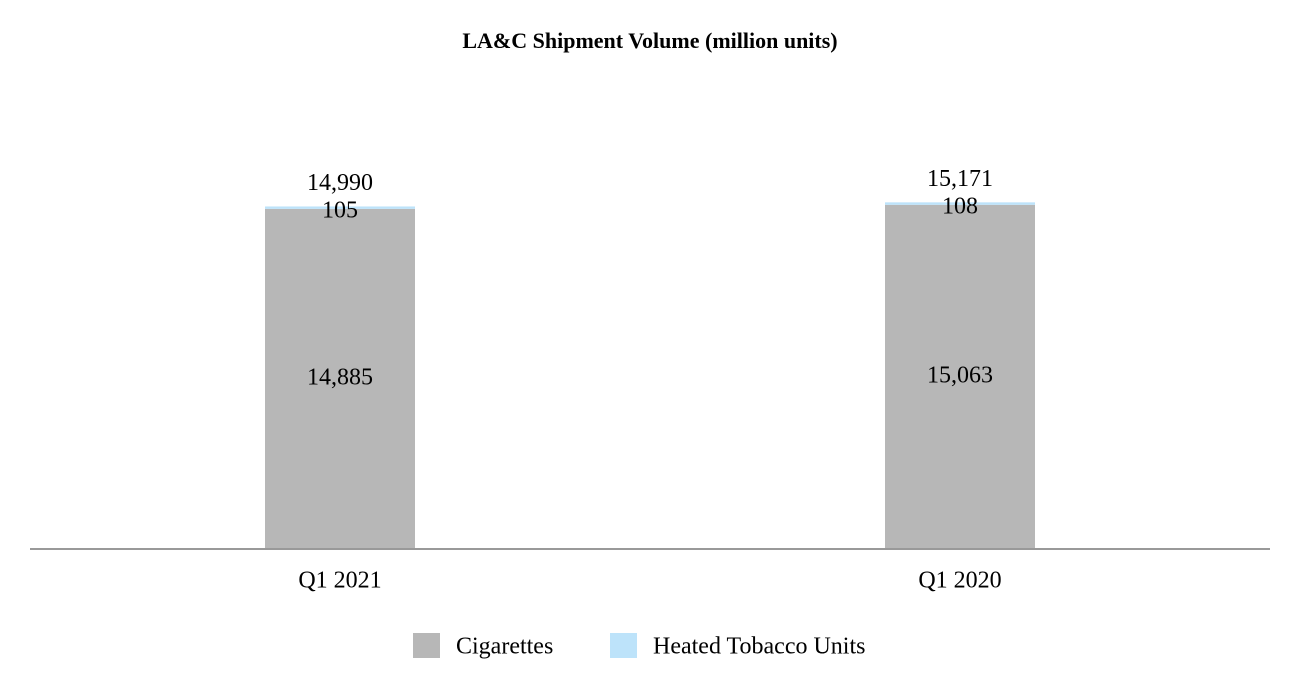 Image resolution: width=1300 pixels, height=700 pixels. I want to click on total-label: 14,990, so click(340, 183).